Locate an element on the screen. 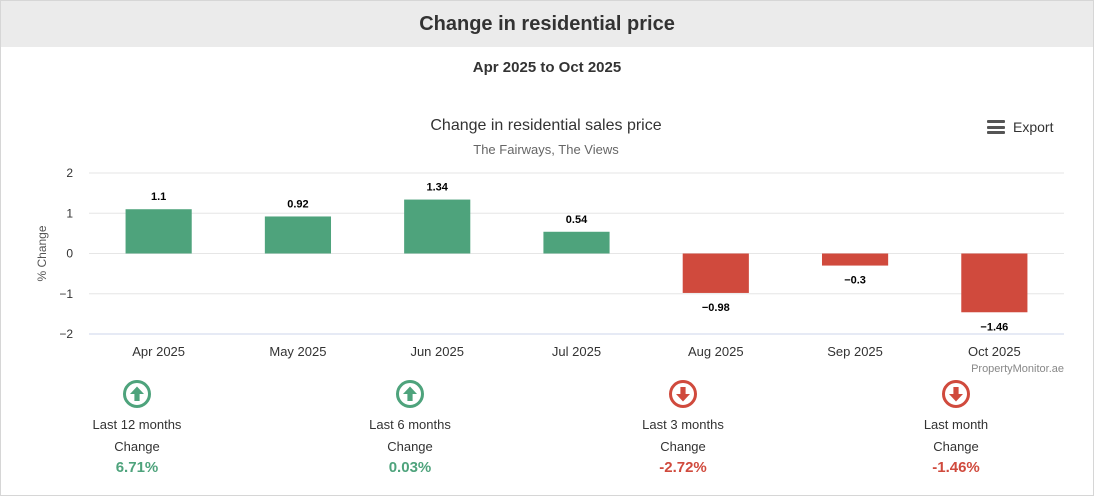 The height and width of the screenshot is (496, 1094). bar-may-2025 is located at coordinates (298, 235).